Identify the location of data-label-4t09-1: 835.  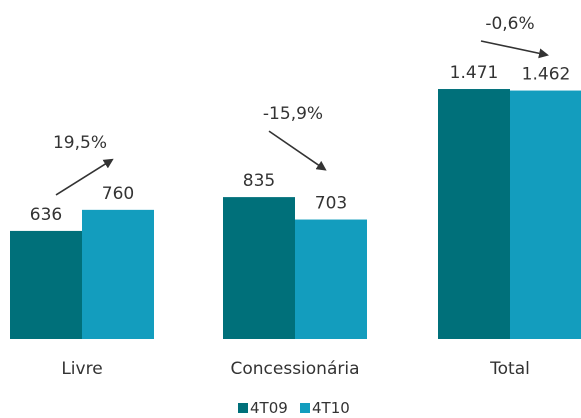
(259, 181).